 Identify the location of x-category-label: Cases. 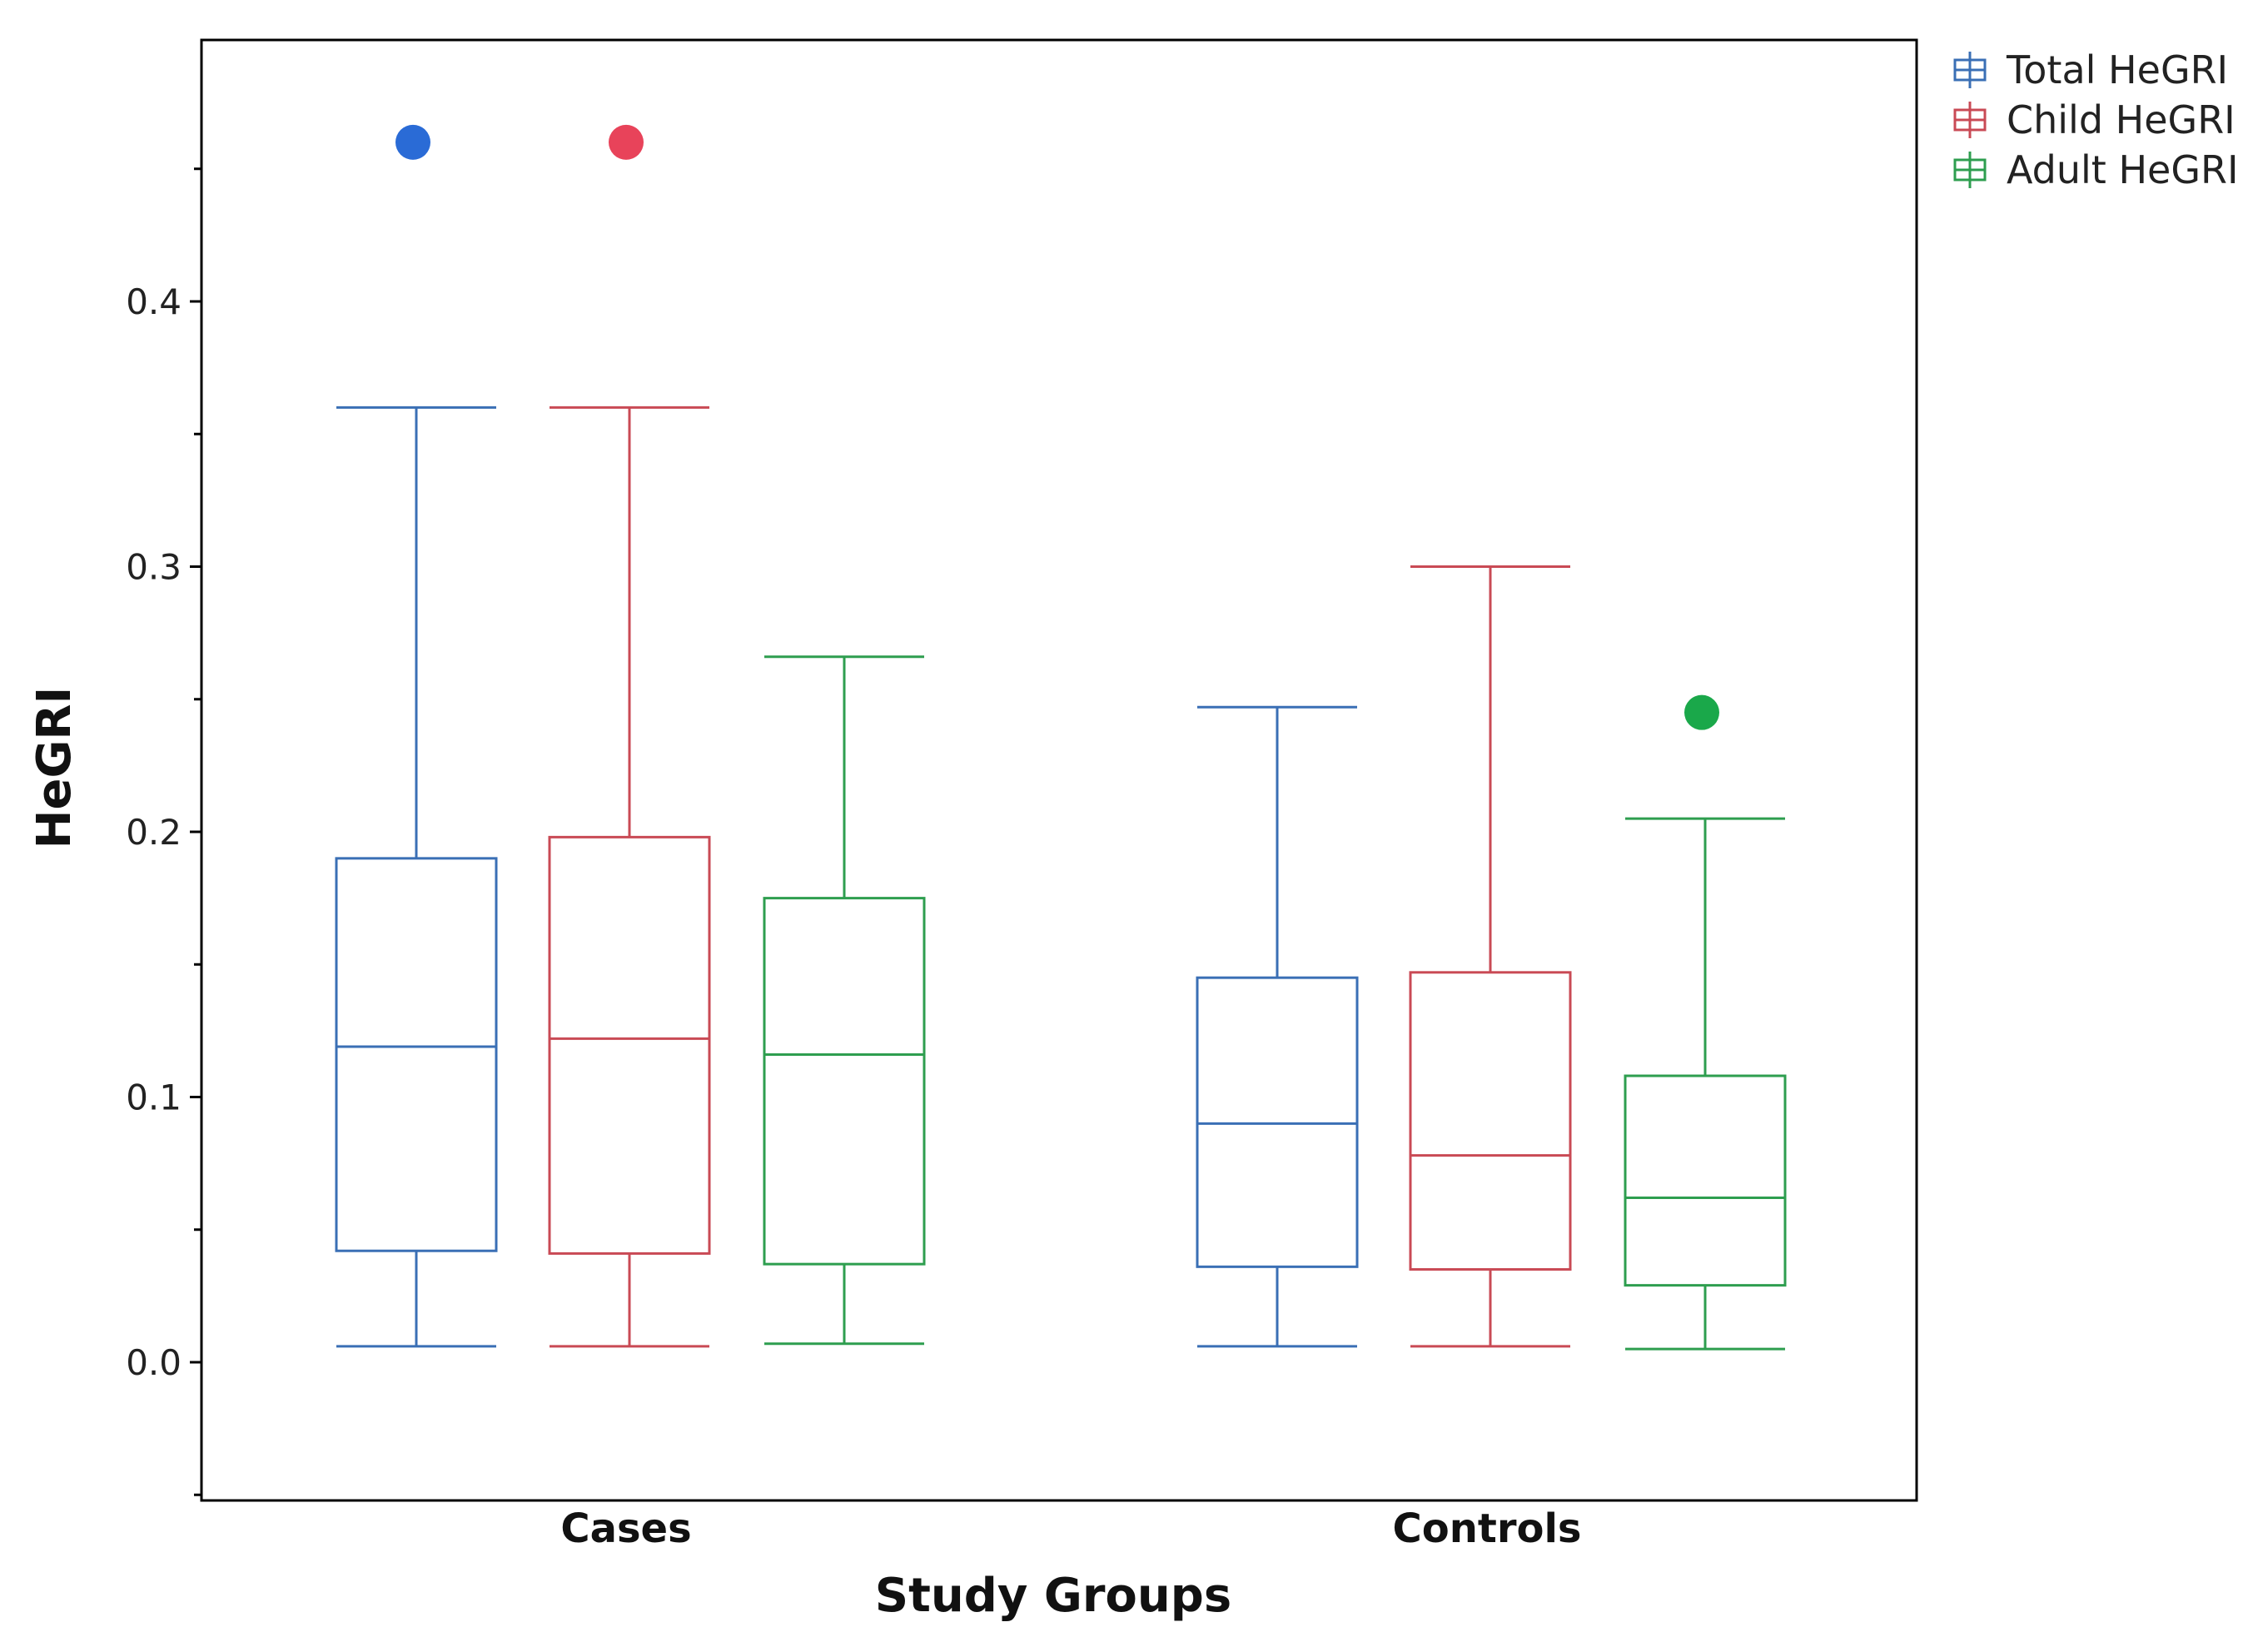
(625, 1528).